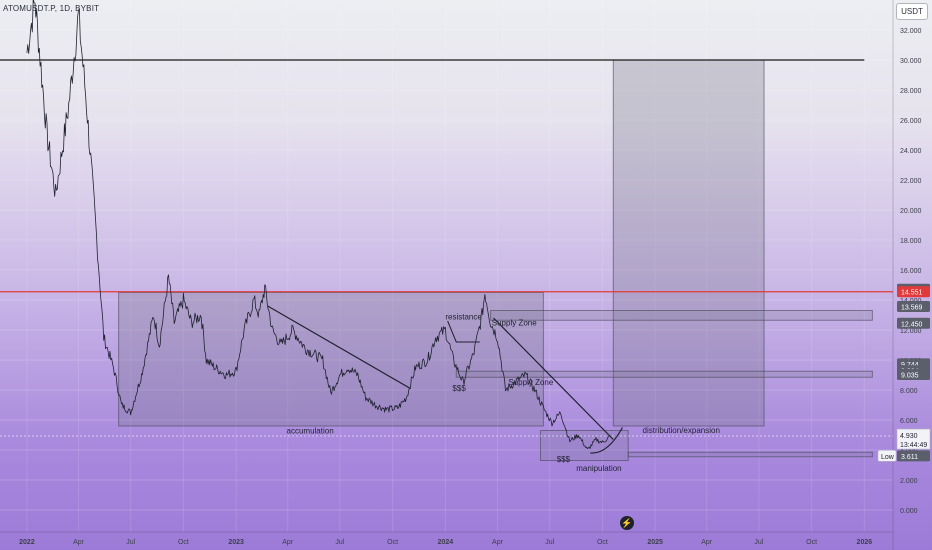  I want to click on price-label: 12.450, so click(913, 323).